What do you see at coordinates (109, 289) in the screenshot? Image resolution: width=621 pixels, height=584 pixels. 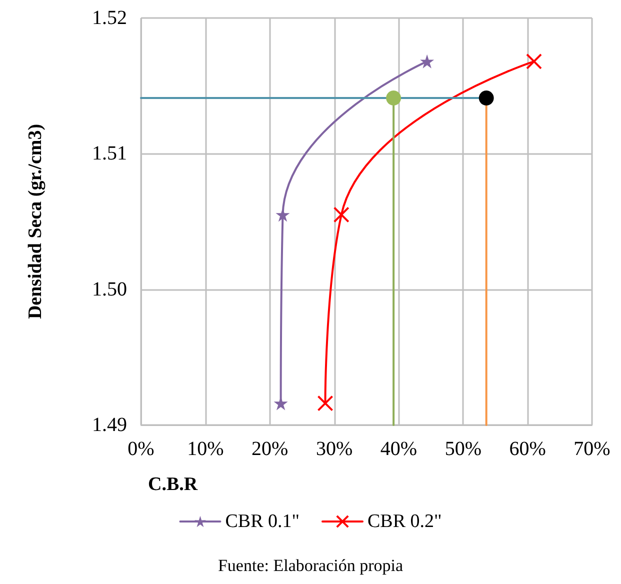 I see `y-tick-label: 1.50` at bounding box center [109, 289].